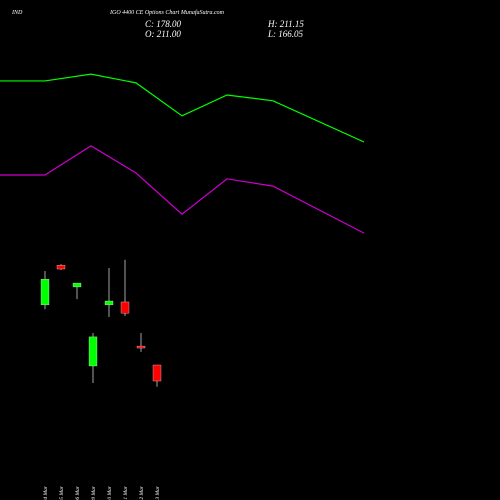 The height and width of the screenshot is (500, 500). Describe the element at coordinates (110, 492) in the screenshot. I see `x-tick-label: 10 Mar` at that location.